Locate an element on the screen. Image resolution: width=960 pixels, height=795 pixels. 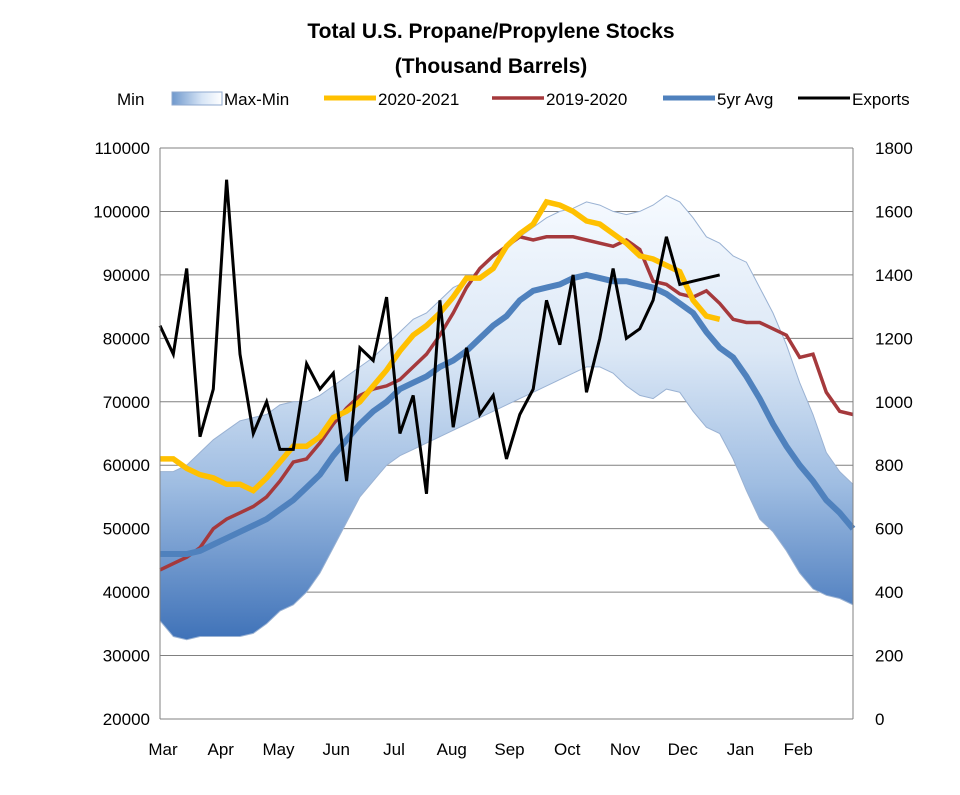
x-tick-sep: Sep is located at coordinates (509, 749).